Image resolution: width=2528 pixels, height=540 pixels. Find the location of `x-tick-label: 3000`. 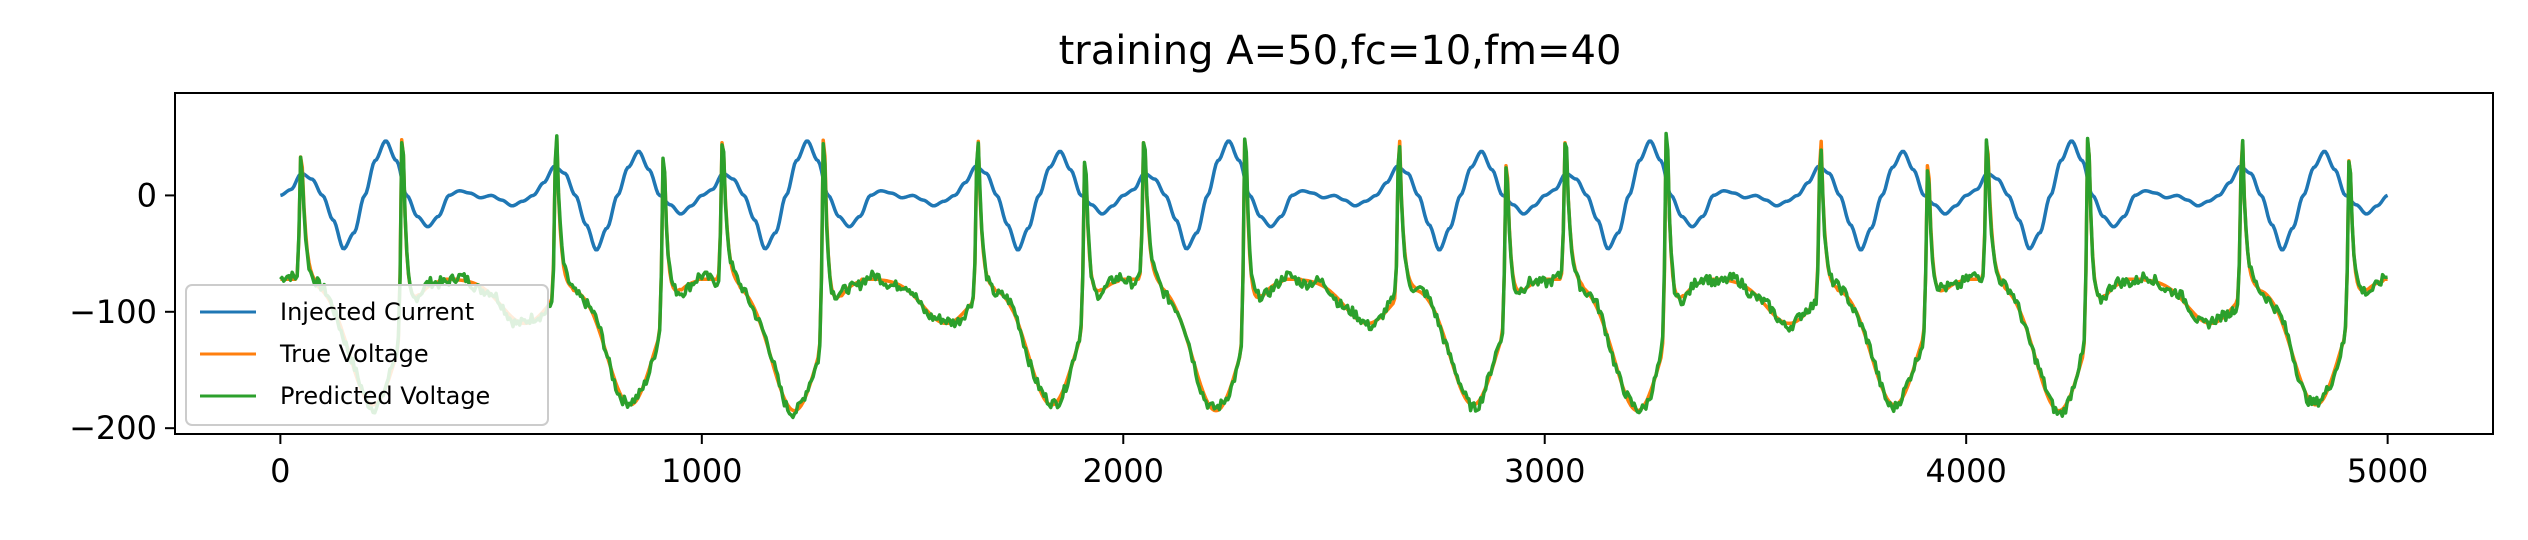

x-tick-label: 3000 is located at coordinates (1544, 471).